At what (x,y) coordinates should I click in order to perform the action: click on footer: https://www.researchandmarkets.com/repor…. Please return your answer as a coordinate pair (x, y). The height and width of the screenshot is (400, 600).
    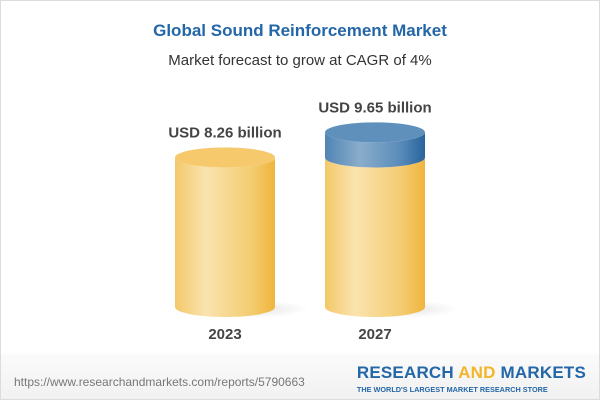
    Looking at the image, I should click on (300, 376).